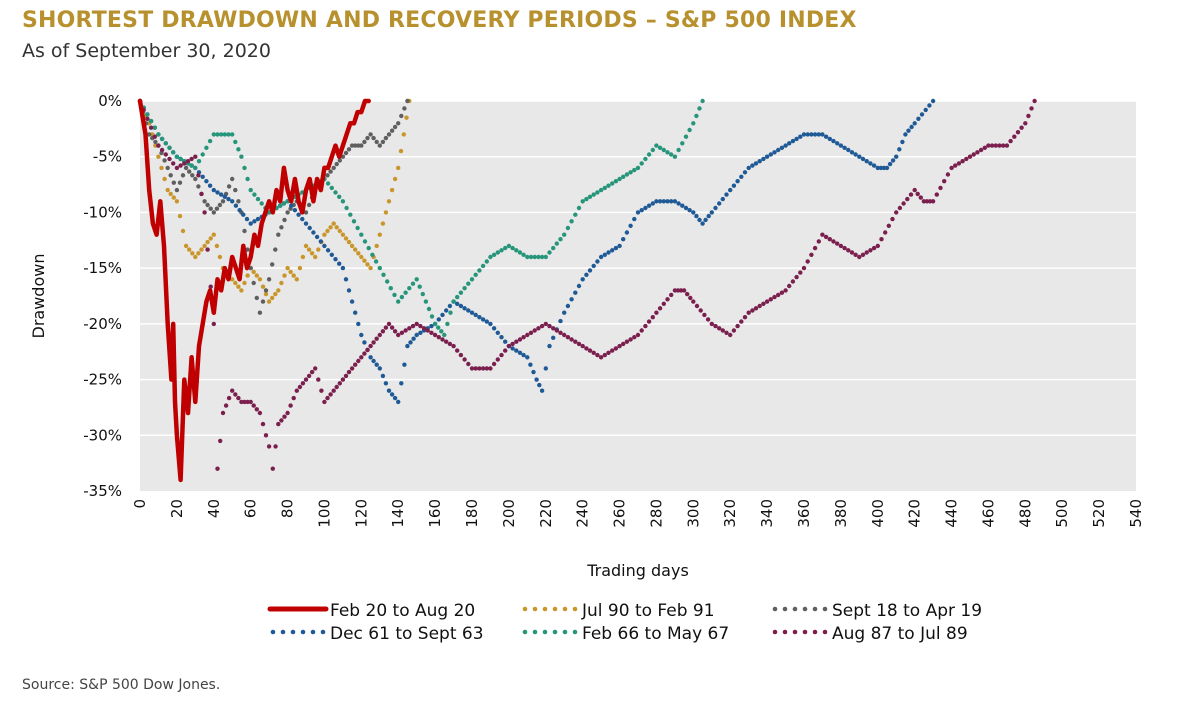 This screenshot has width=1200, height=712. Describe the element at coordinates (361, 513) in the screenshot. I see `x-tick-label: 120` at that location.